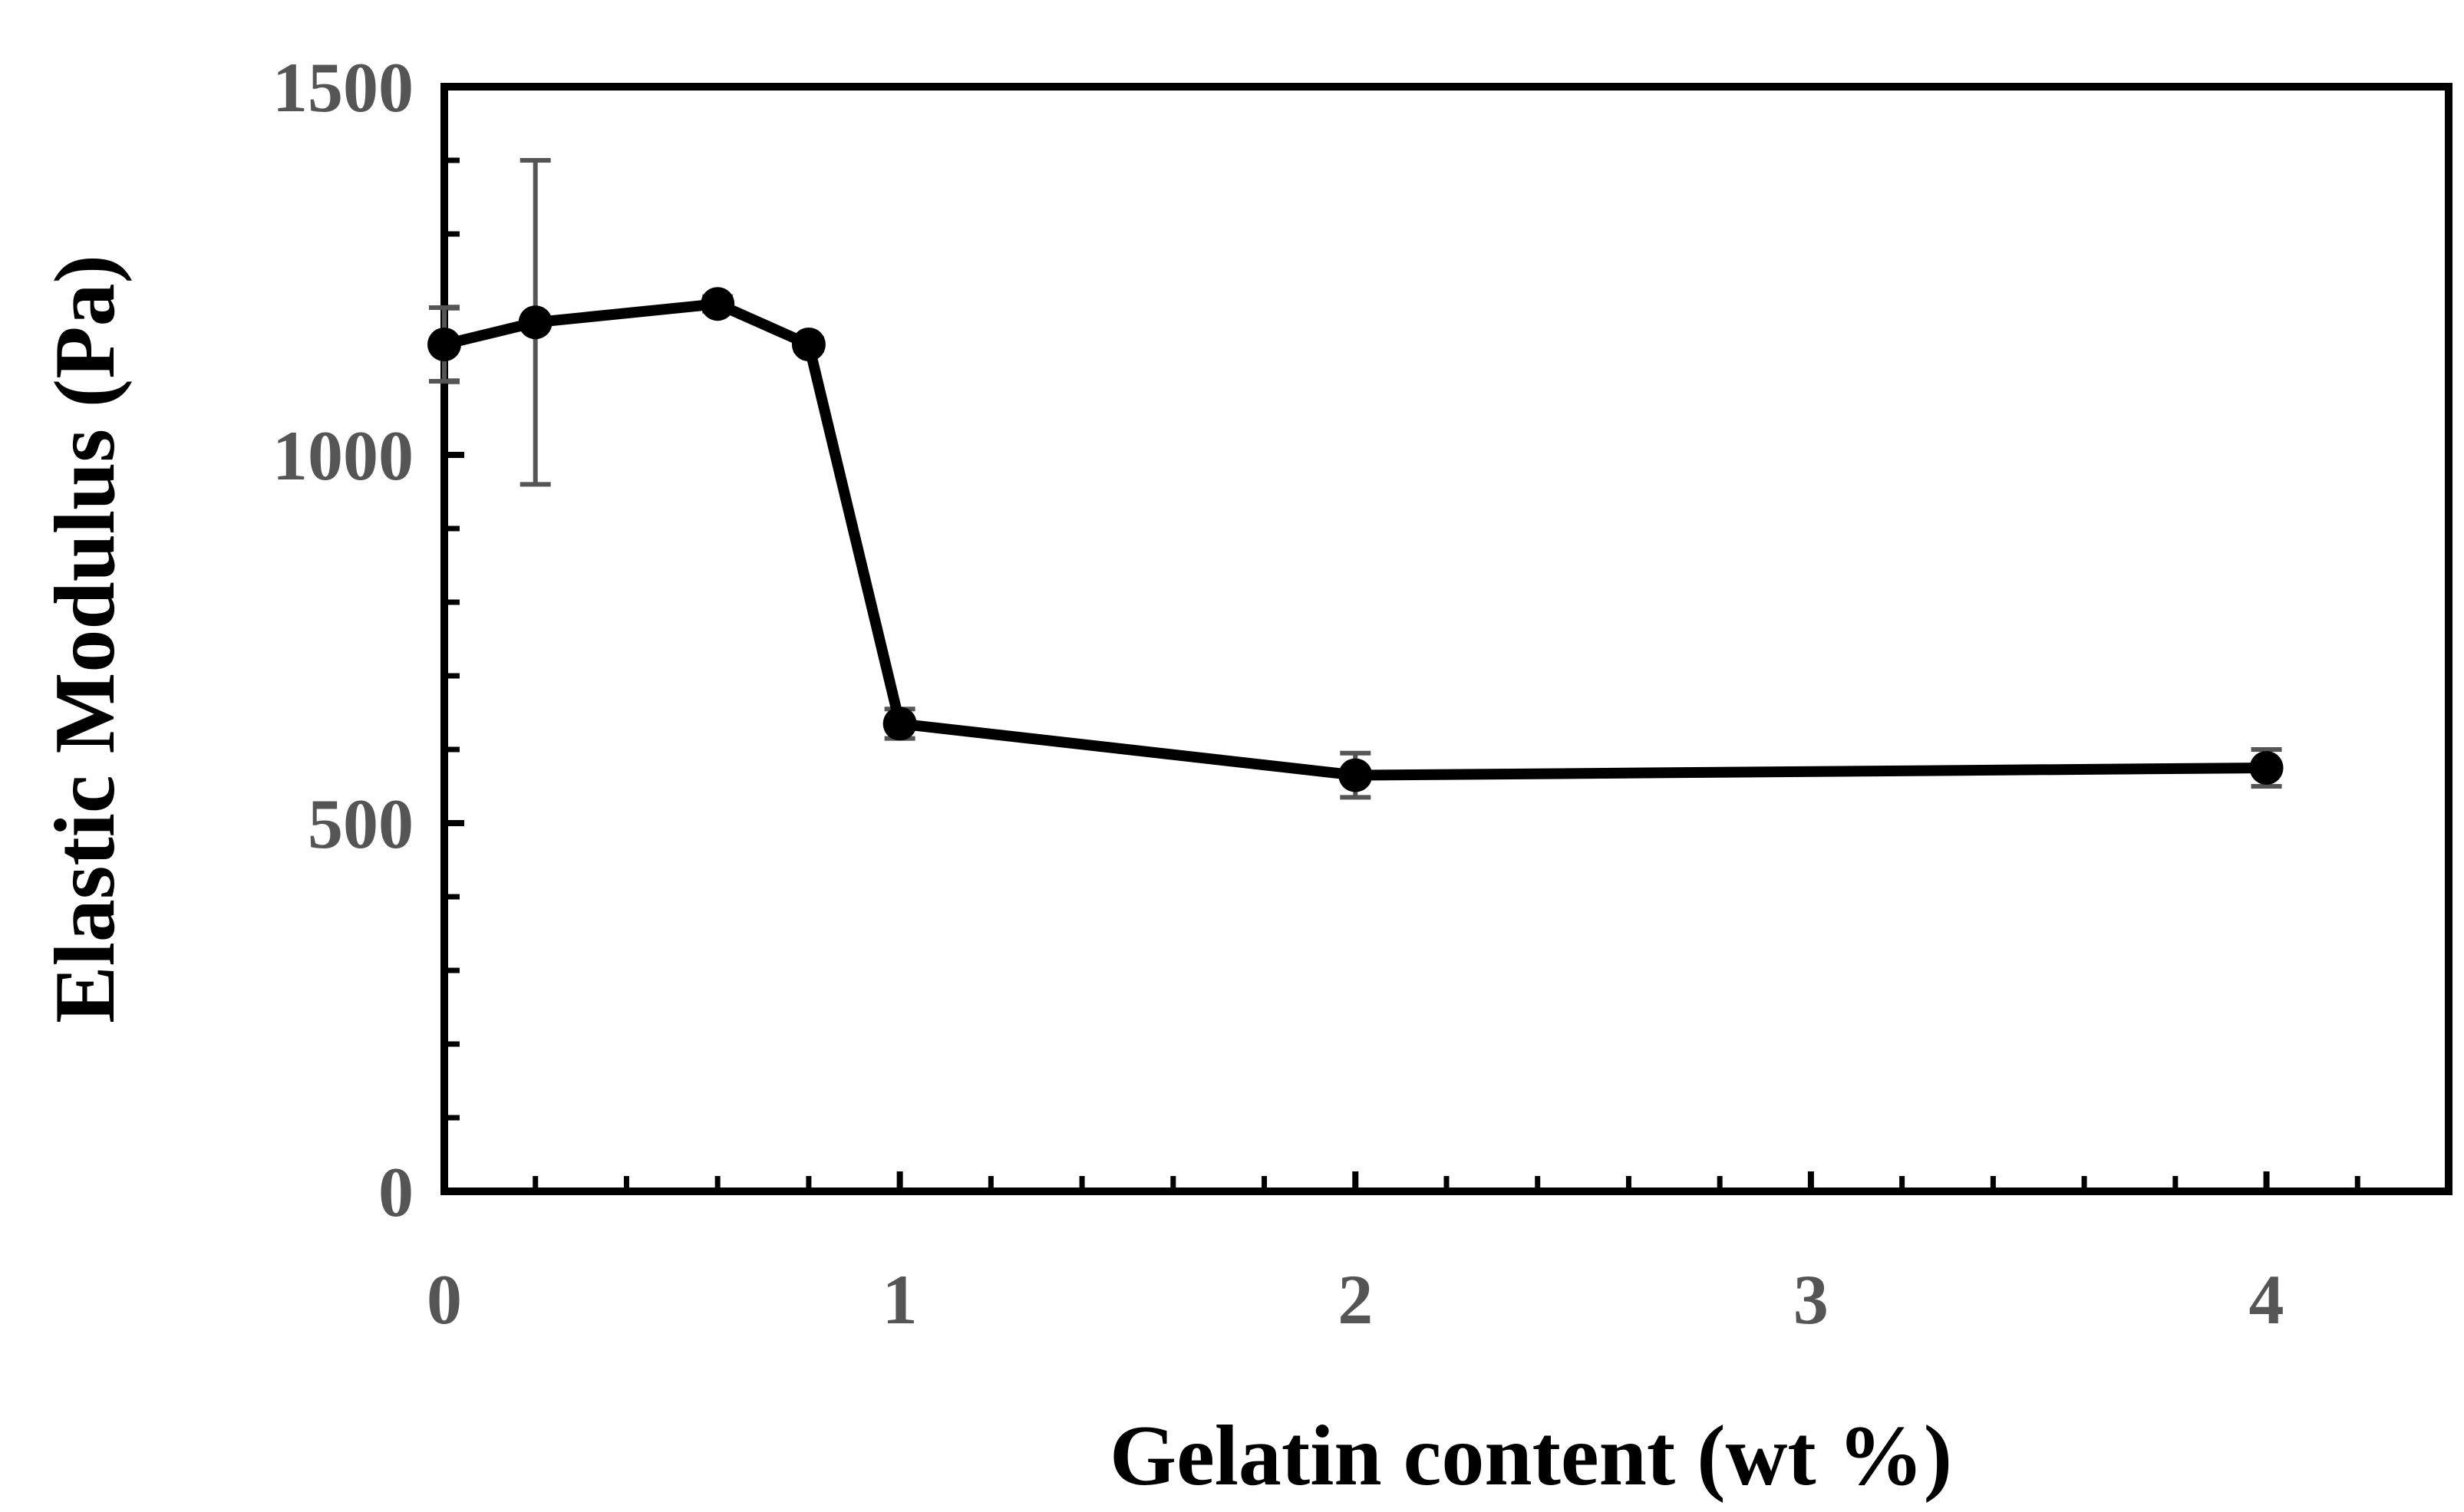 The width and height of the screenshot is (2464, 1512). I want to click on y-tick-label: 0, so click(396, 1192).